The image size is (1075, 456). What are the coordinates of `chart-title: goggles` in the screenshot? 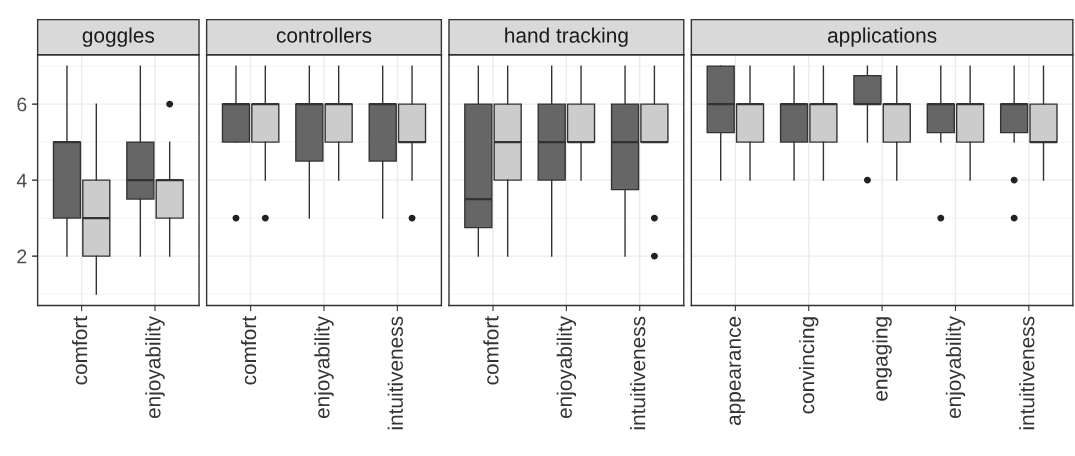 It's located at (118, 37).